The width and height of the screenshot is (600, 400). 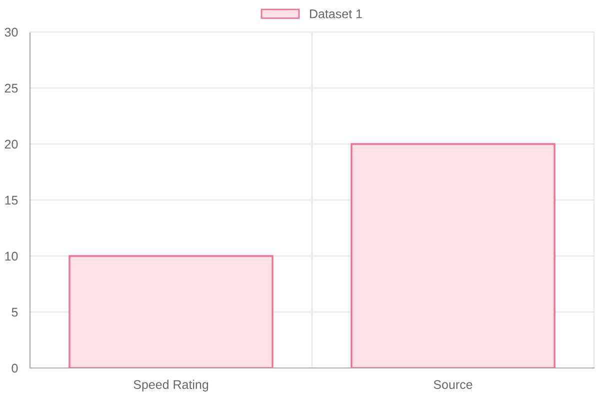 I want to click on x-tick-label: Source, so click(x=453, y=384).